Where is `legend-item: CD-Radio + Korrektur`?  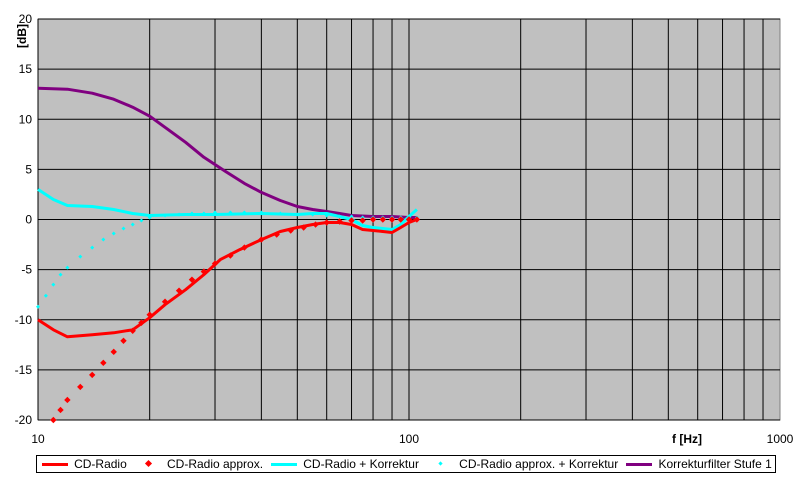 legend-item: CD-Radio + Korrektur is located at coordinates (344, 464).